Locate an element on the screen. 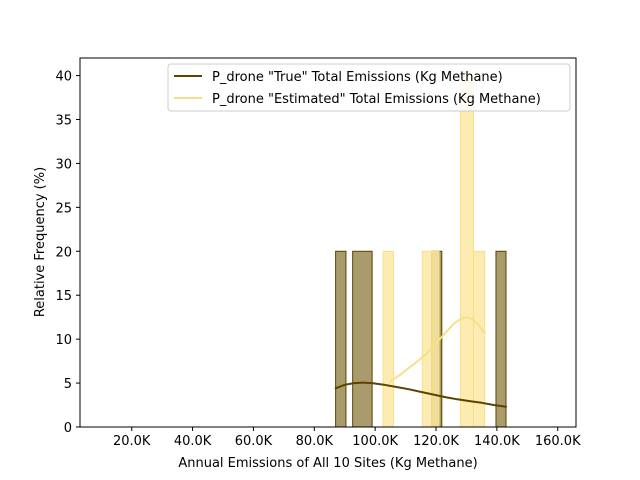 The height and width of the screenshot is (480, 640). y-tick-label-2: 10 is located at coordinates (63, 340).